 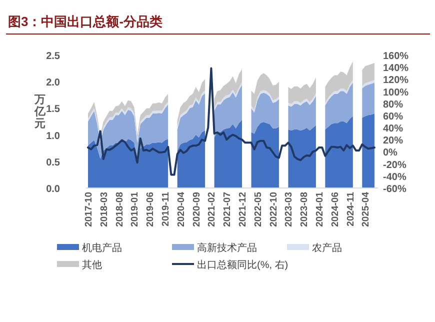 I want to click on y2-tick-label: 100%, so click(x=396, y=92).